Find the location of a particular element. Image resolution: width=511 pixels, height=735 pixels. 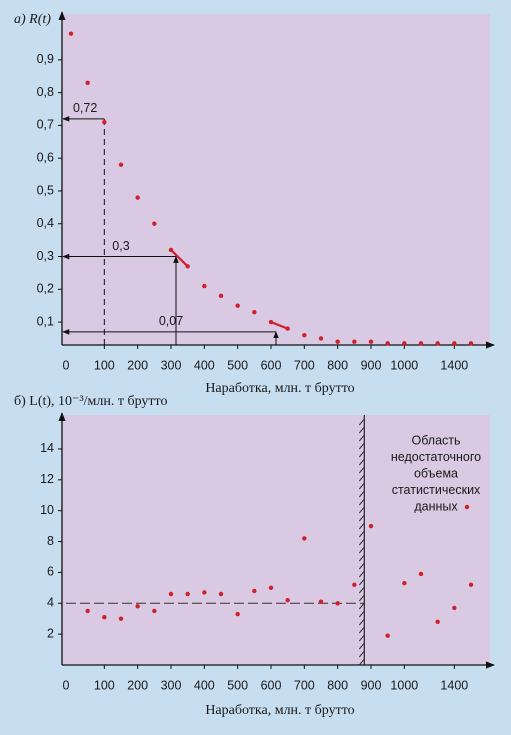

region-label: статистических is located at coordinates (436, 490).